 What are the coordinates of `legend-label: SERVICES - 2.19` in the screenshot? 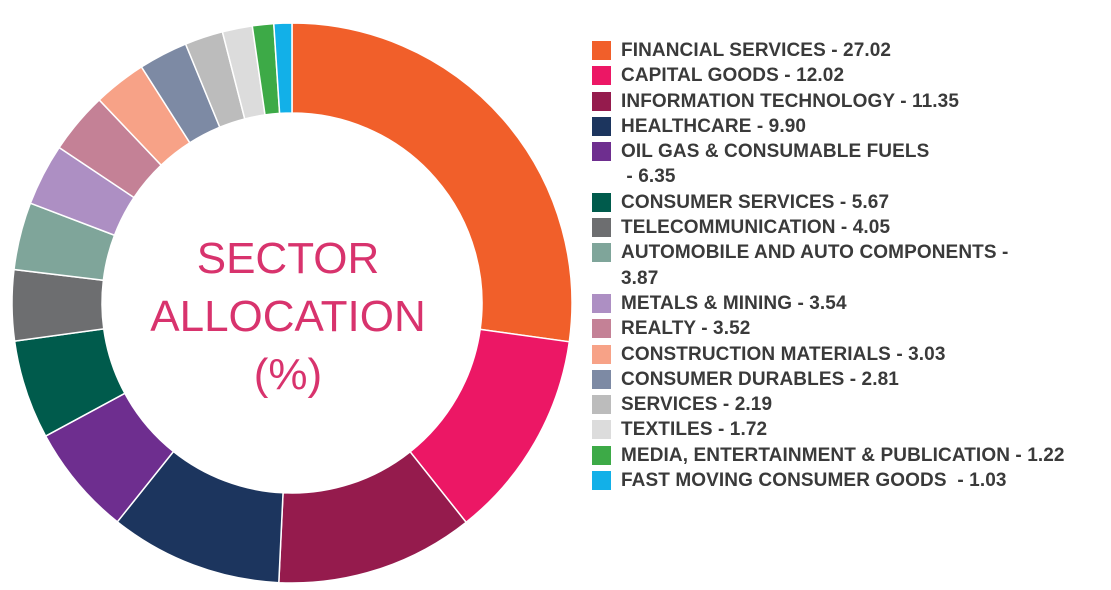 It's located at (697, 405).